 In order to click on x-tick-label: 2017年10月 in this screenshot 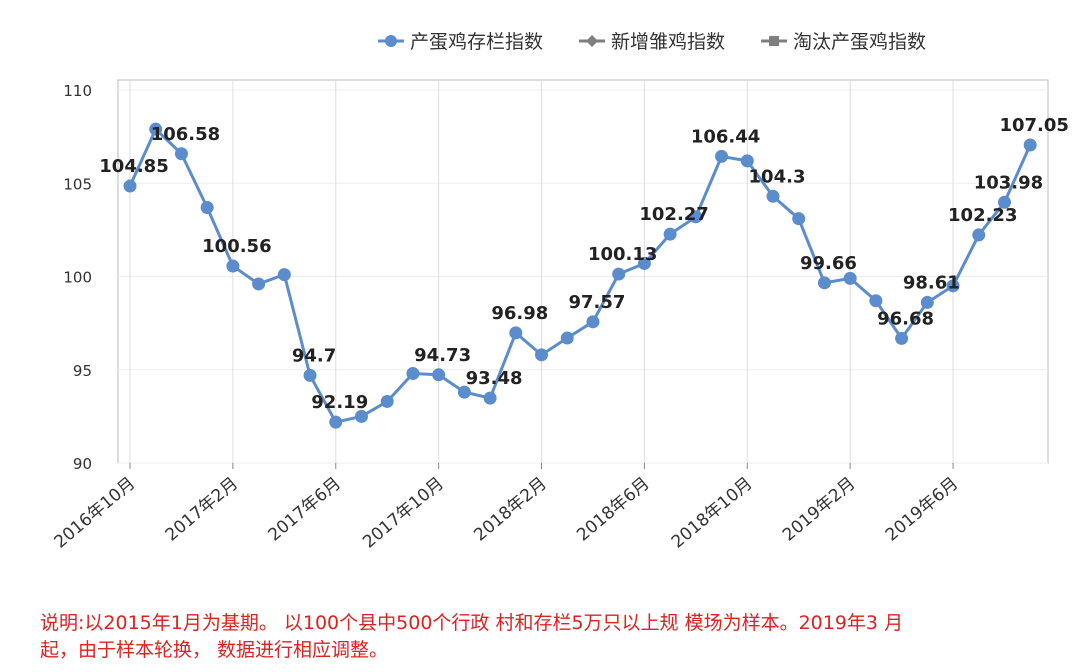, I will do `click(403, 513)`.